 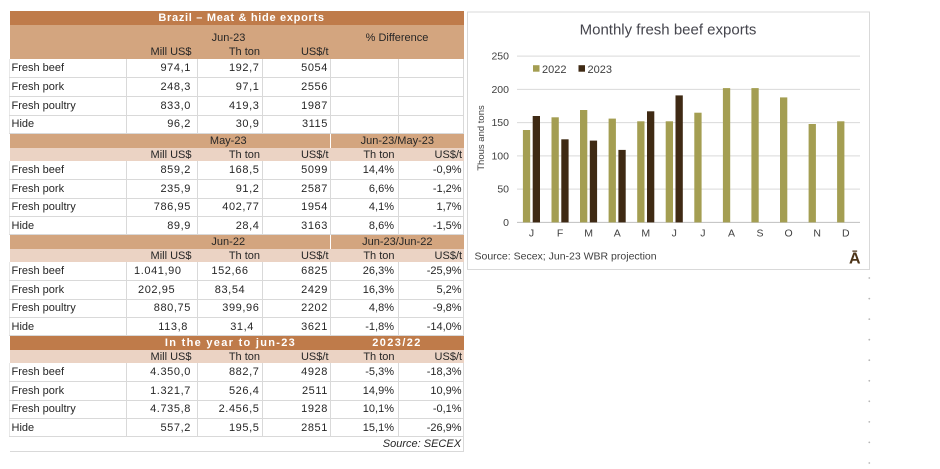 What do you see at coordinates (789, 234) in the screenshot?
I see `svg-text: O` at bounding box center [789, 234].